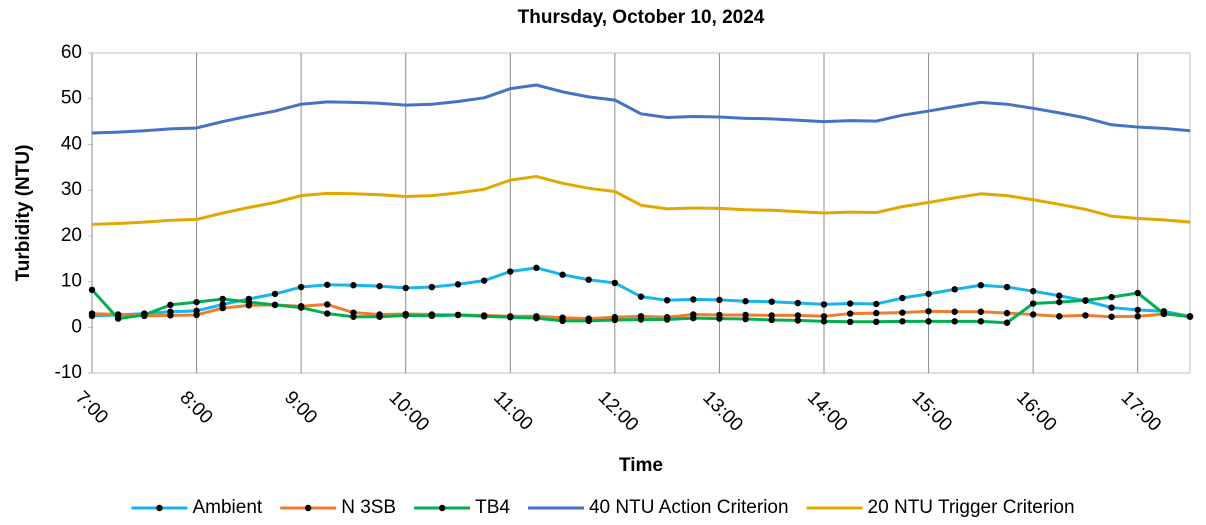 This screenshot has height=525, width=1206. Describe the element at coordinates (71, 235) in the screenshot. I see `y-tick-label: 20` at that location.